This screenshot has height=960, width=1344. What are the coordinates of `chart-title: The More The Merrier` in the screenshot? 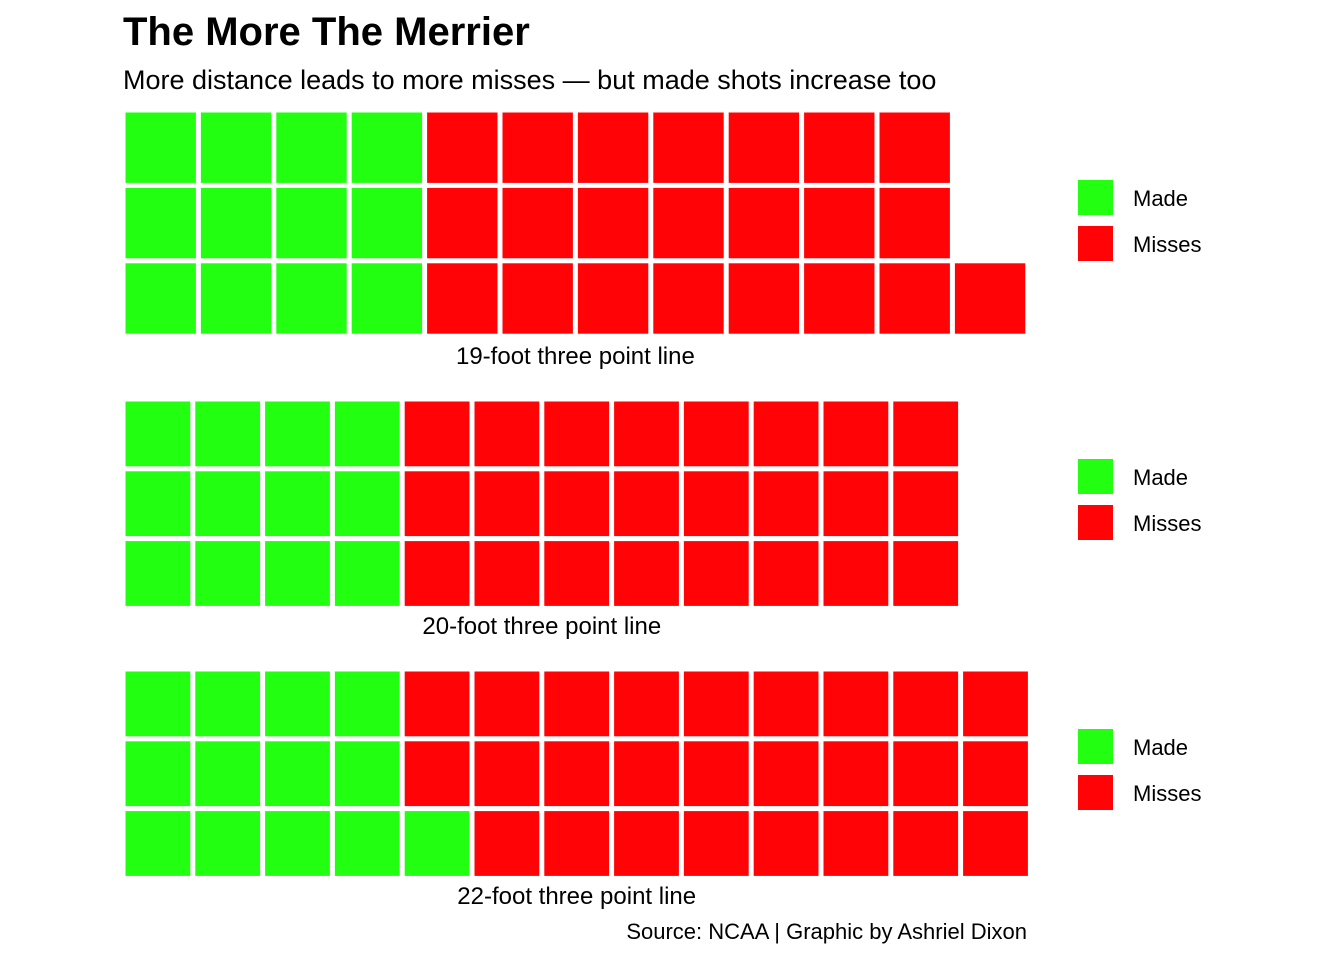 It's located at (326, 32).